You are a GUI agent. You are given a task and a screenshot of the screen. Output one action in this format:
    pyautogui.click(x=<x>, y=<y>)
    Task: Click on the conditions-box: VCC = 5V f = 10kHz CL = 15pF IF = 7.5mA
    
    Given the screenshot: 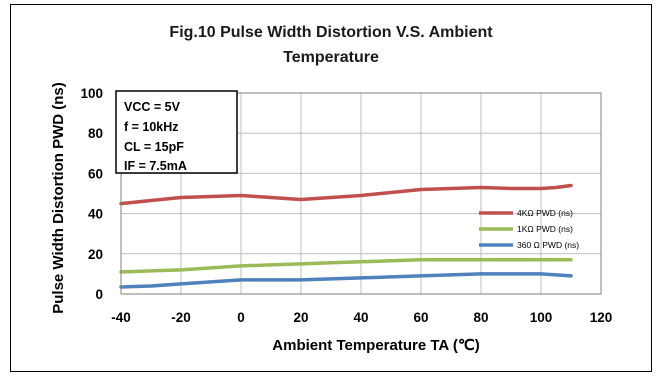 What is the action you would take?
    pyautogui.click(x=176, y=132)
    